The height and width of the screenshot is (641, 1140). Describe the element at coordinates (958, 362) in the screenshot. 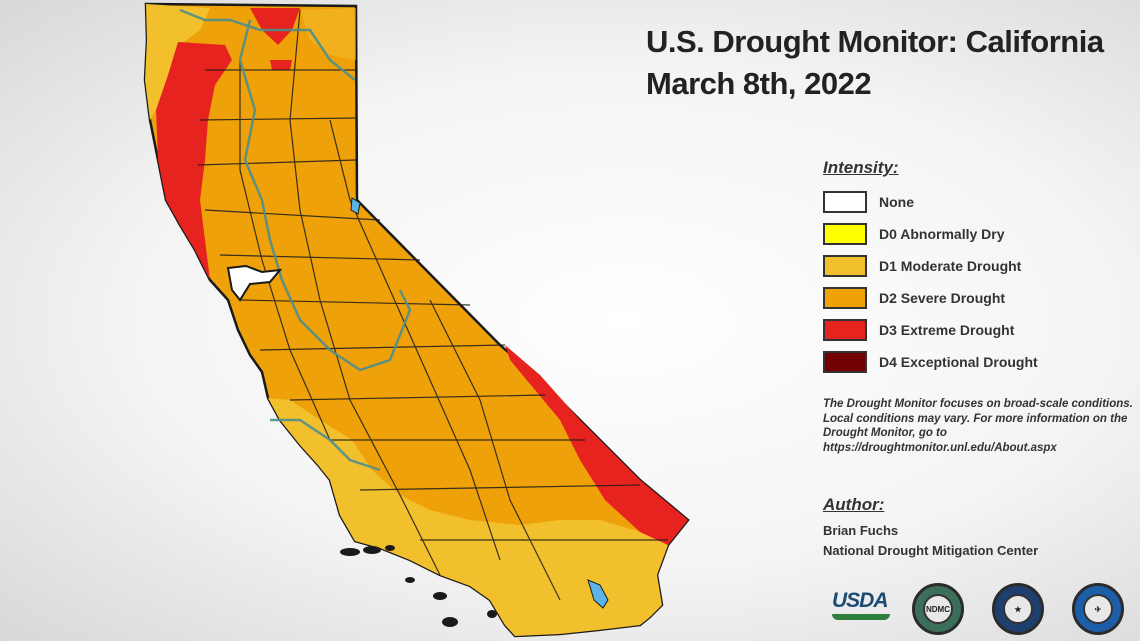

I see `legend-label: D4 Exceptional Drought` at that location.